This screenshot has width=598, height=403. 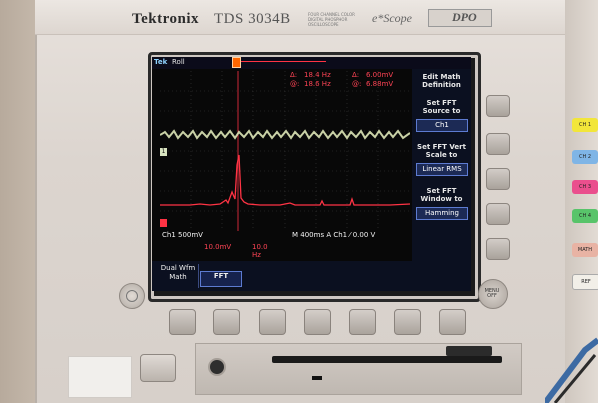 What do you see at coordinates (317, 75) in the screenshot?
I see `delta-frequency: 18.4 Hz` at bounding box center [317, 75].